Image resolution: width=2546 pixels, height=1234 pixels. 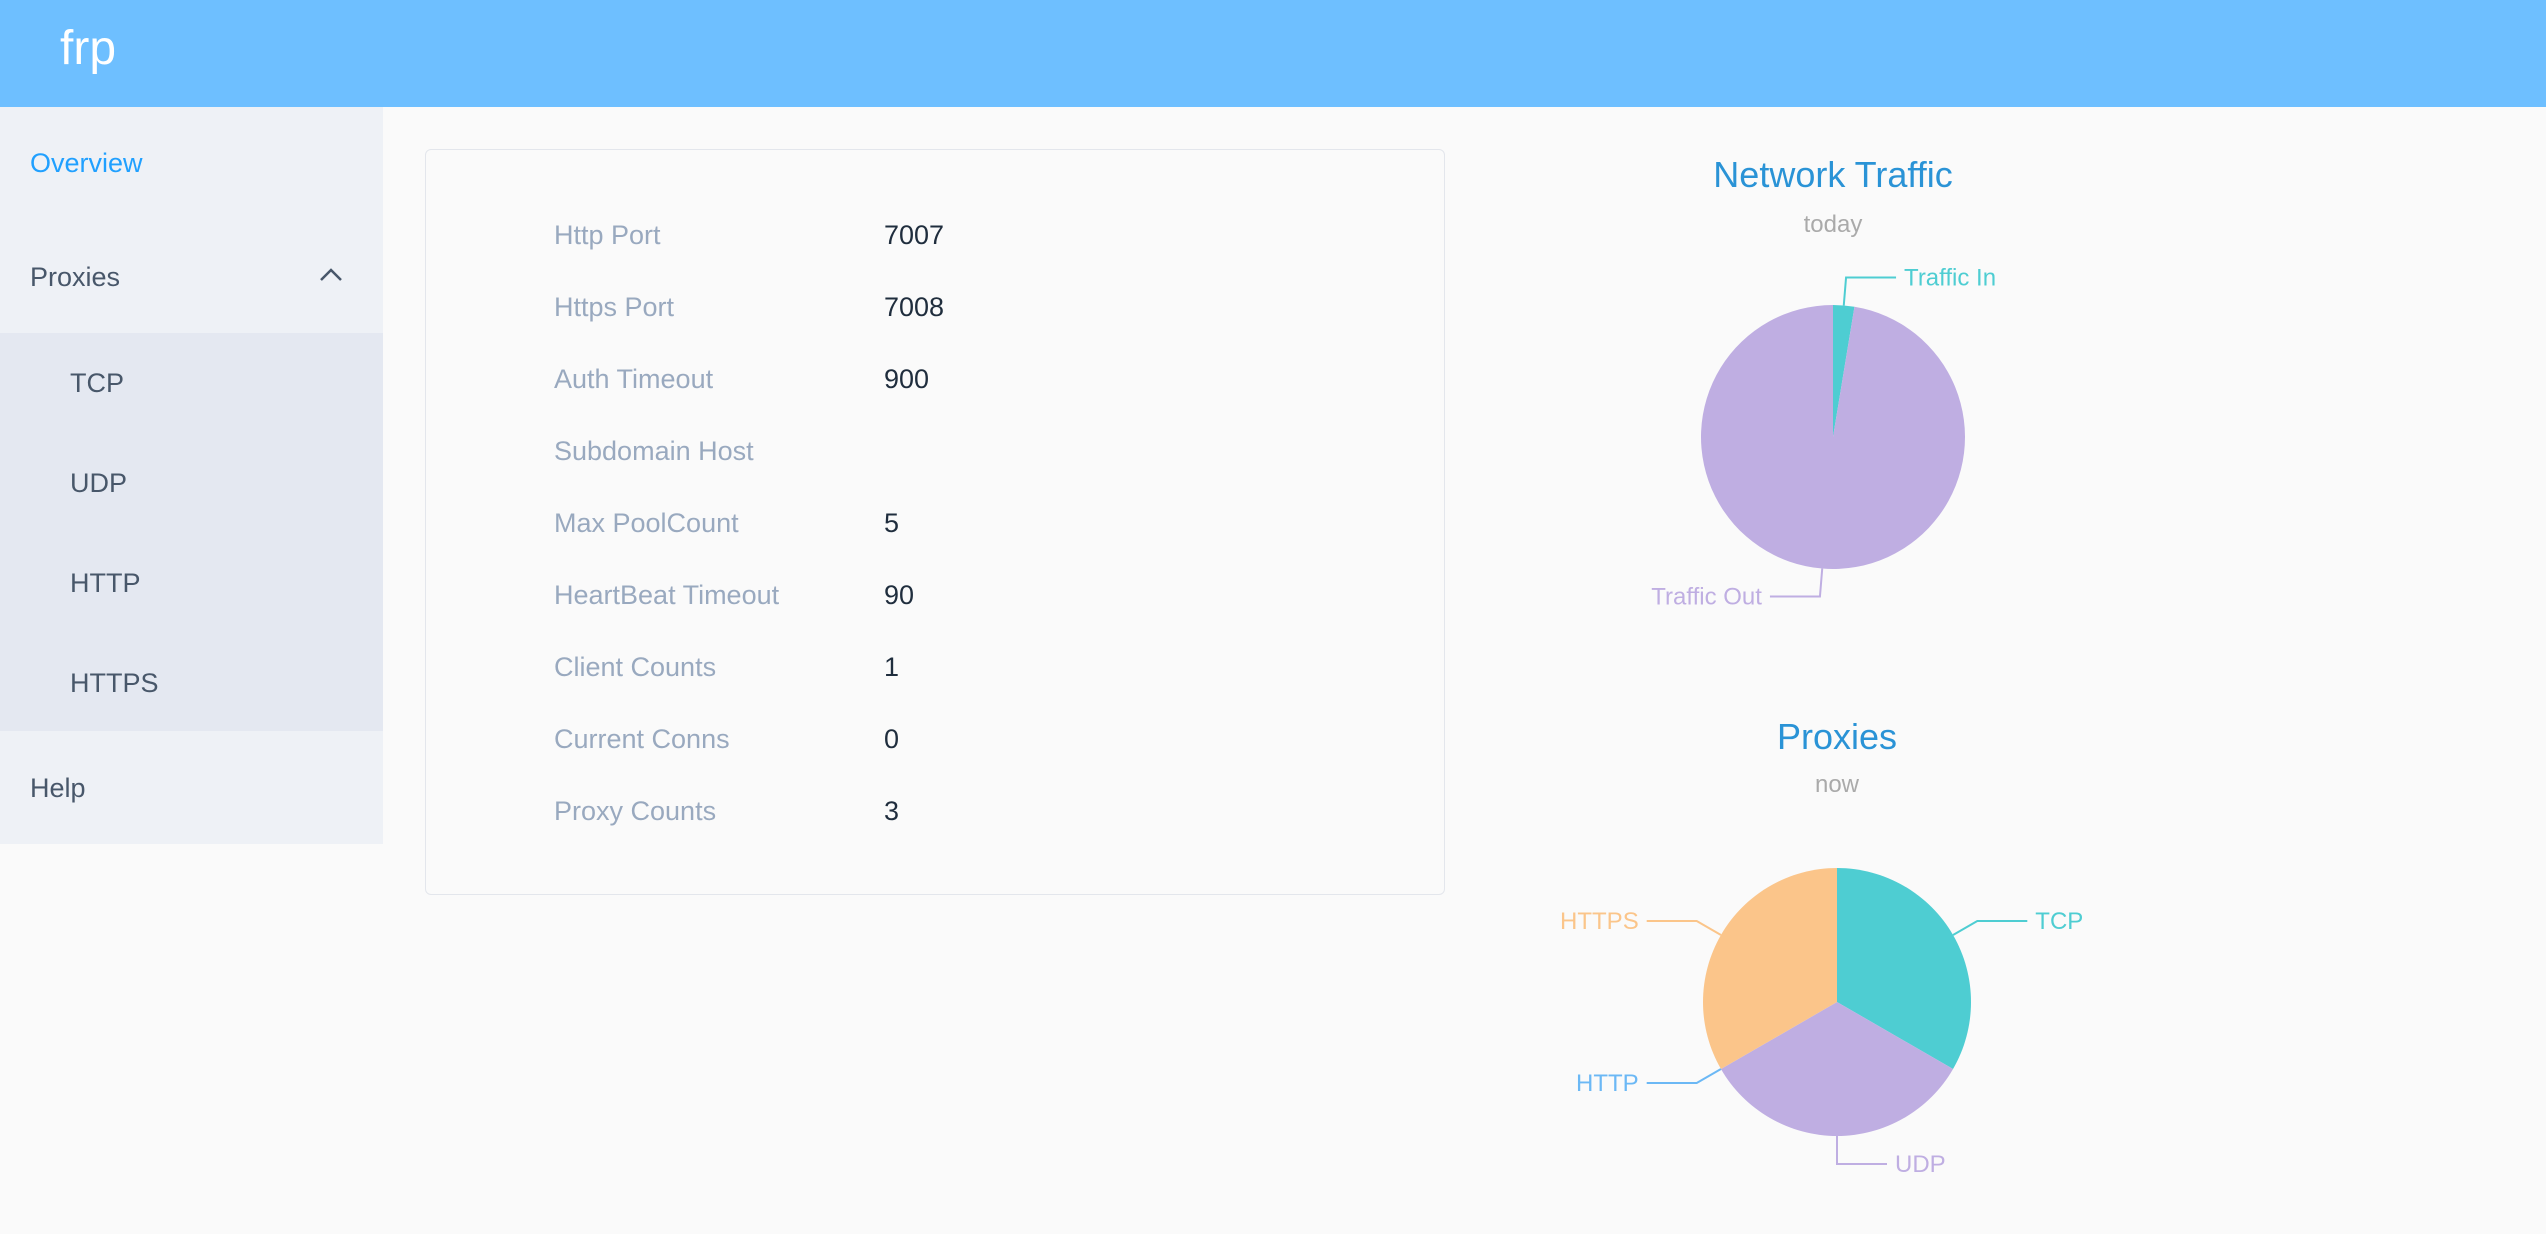 I want to click on pie-slice-traffic-out, so click(x=1832, y=437).